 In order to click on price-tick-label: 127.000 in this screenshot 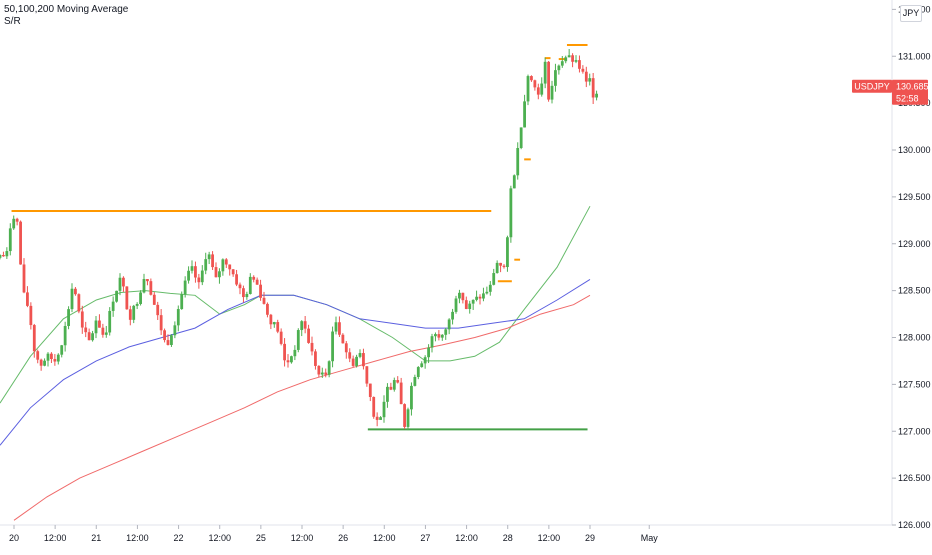, I will do `click(914, 431)`.